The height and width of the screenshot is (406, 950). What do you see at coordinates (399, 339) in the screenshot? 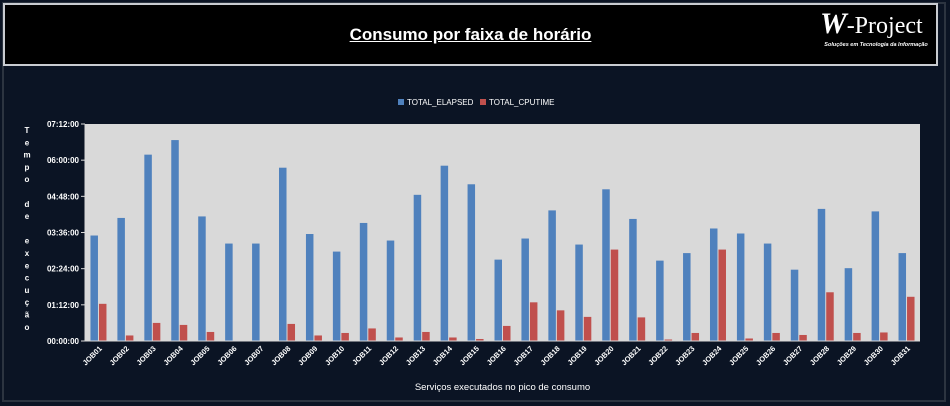
I see `bar-total-cputime-job12` at bounding box center [399, 339].